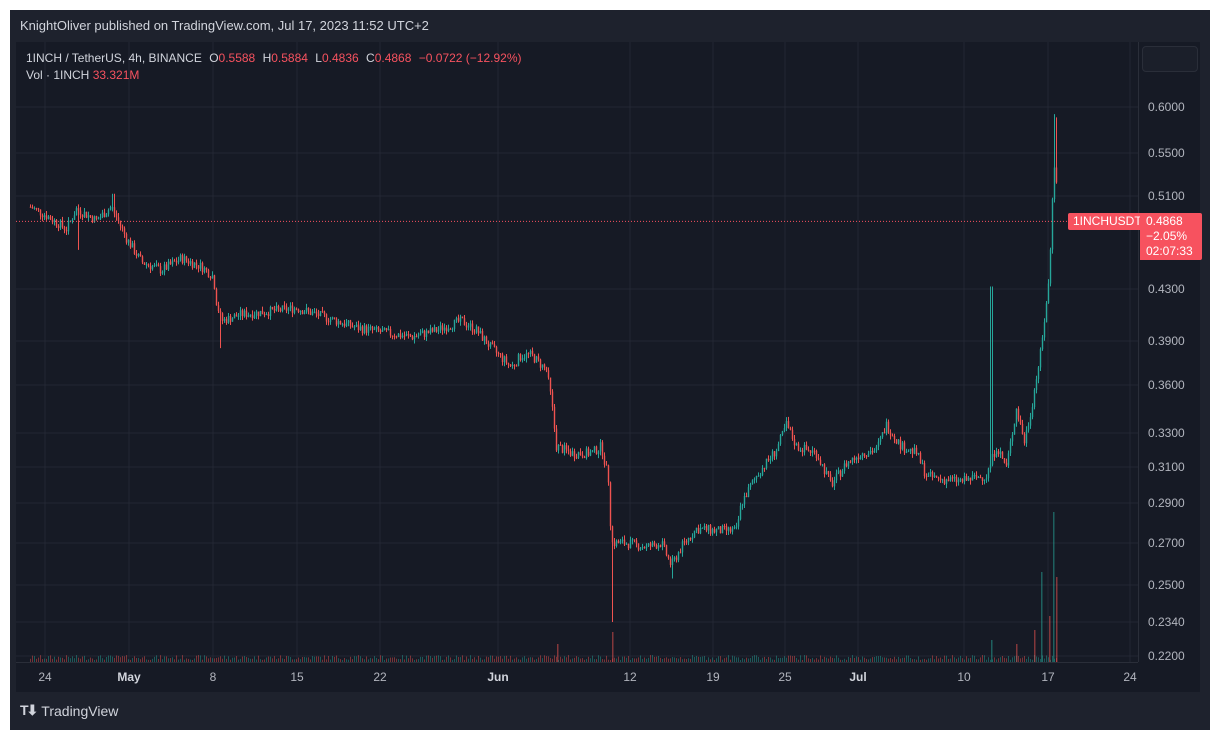 The width and height of the screenshot is (1220, 740). Describe the element at coordinates (964, 677) in the screenshot. I see `time-tick: 10` at that location.